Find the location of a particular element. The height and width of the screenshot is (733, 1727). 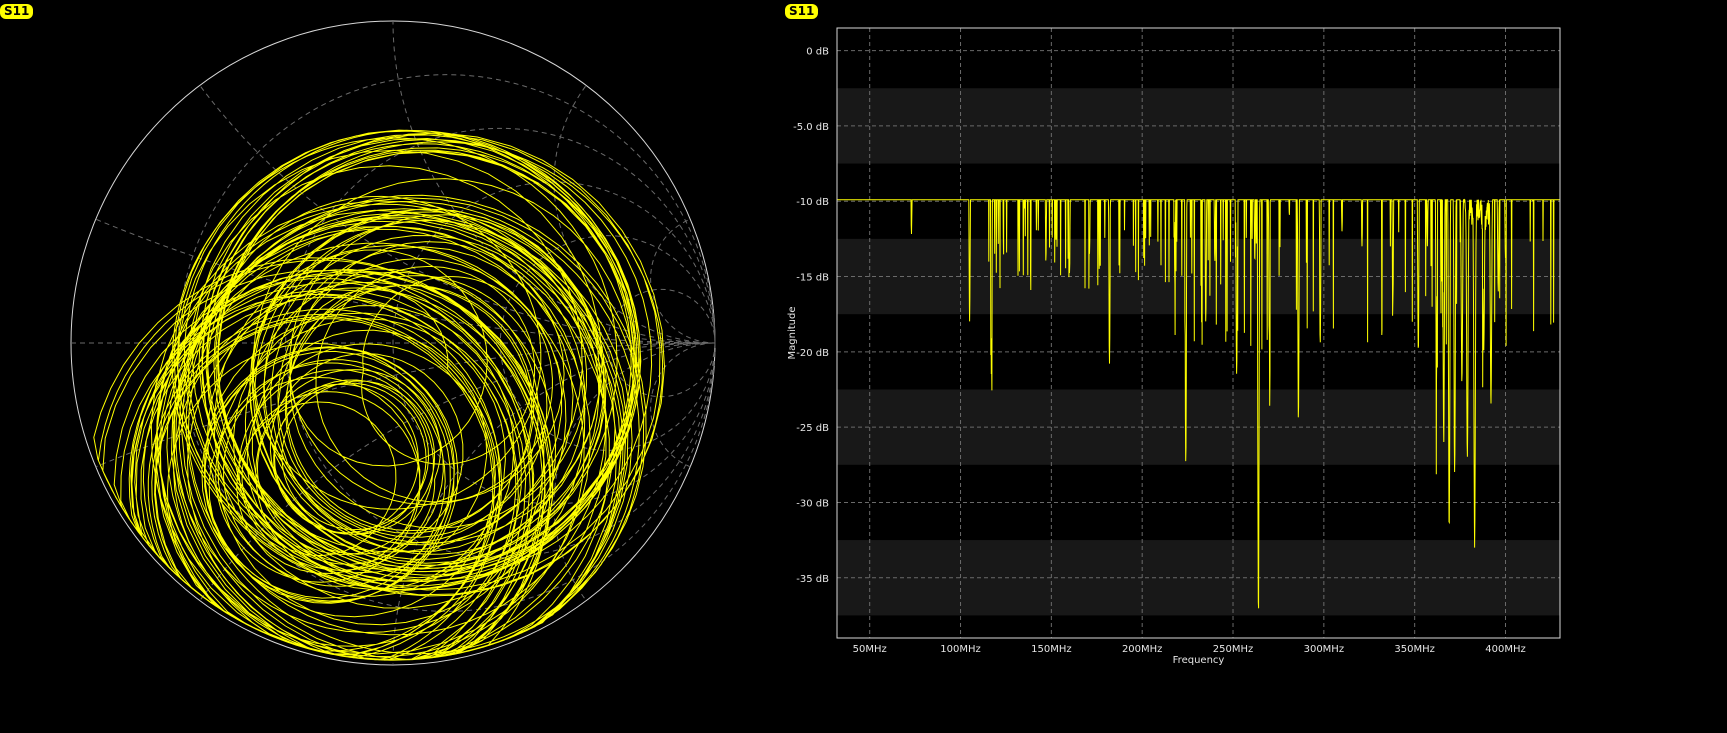

x-tick-label: 400MHz is located at coordinates (1505, 649).